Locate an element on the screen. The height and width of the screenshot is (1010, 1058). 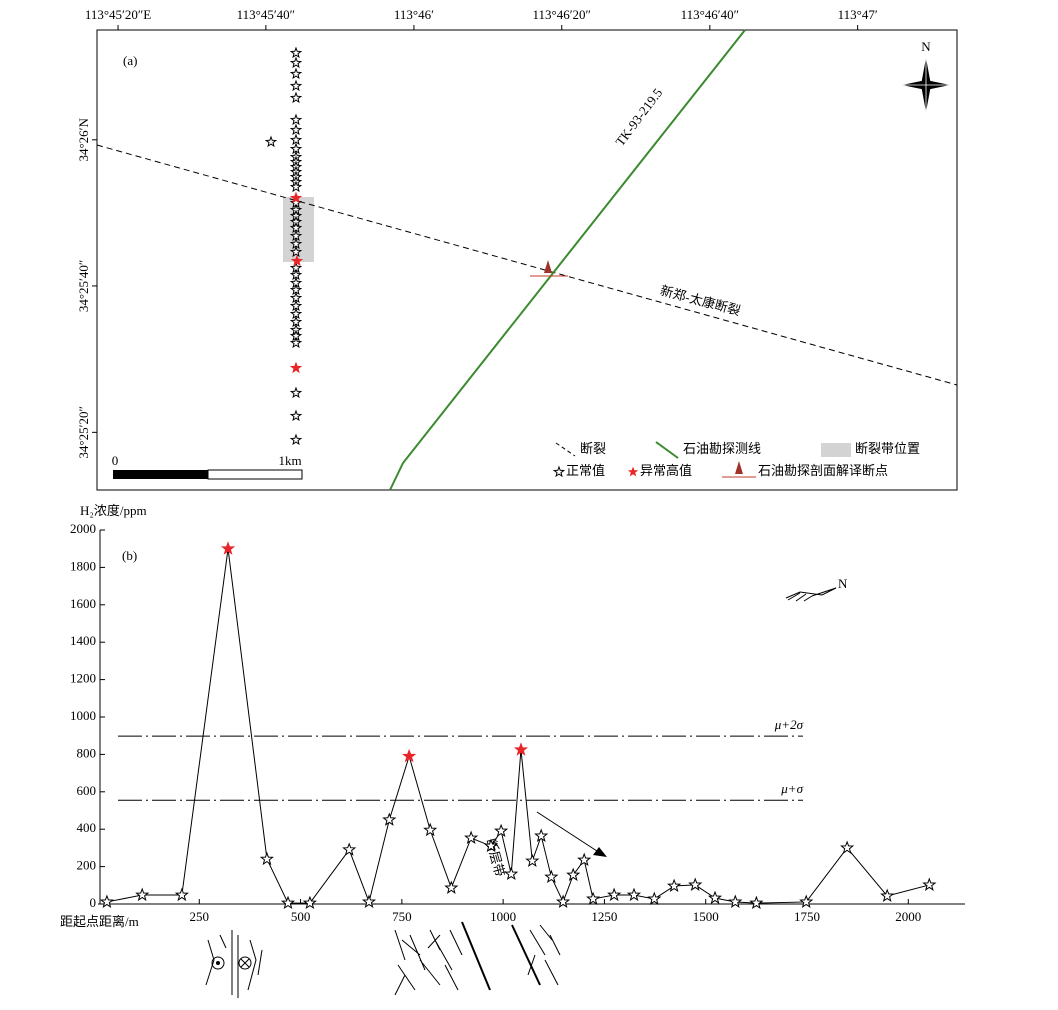
y-tick-label: 34°25′40″ is located at coordinates (83, 286).